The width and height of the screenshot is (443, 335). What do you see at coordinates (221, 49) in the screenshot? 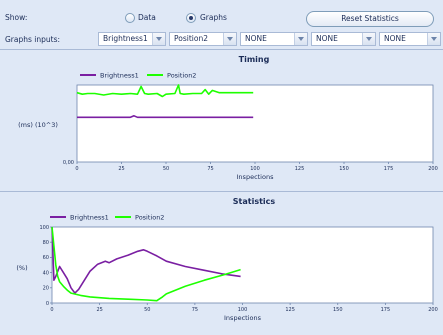
I see `toolbar-divider` at bounding box center [221, 49].